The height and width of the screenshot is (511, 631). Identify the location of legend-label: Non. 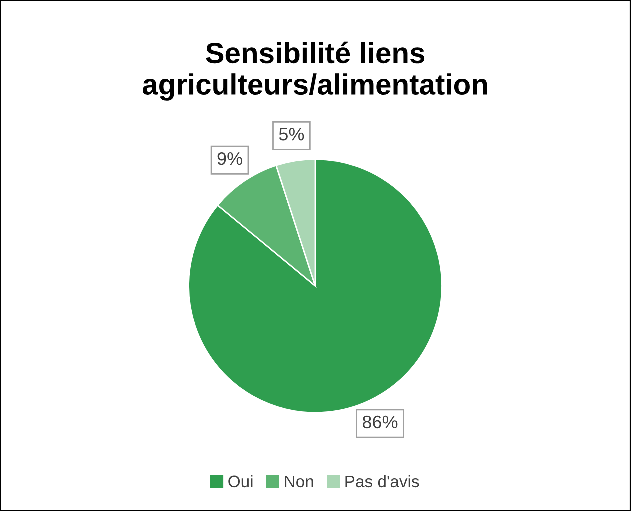
(299, 482).